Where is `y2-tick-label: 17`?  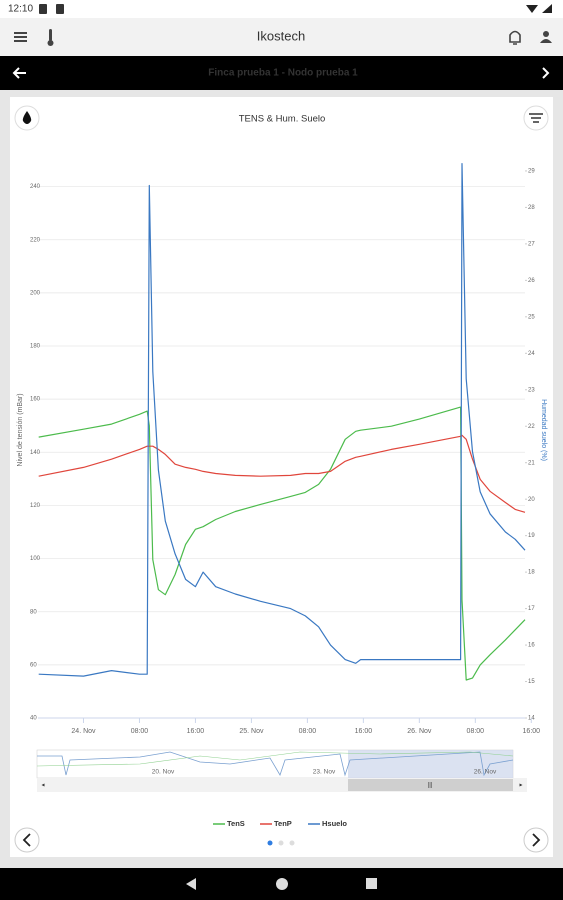
y2-tick-label: 17 is located at coordinates (531, 609).